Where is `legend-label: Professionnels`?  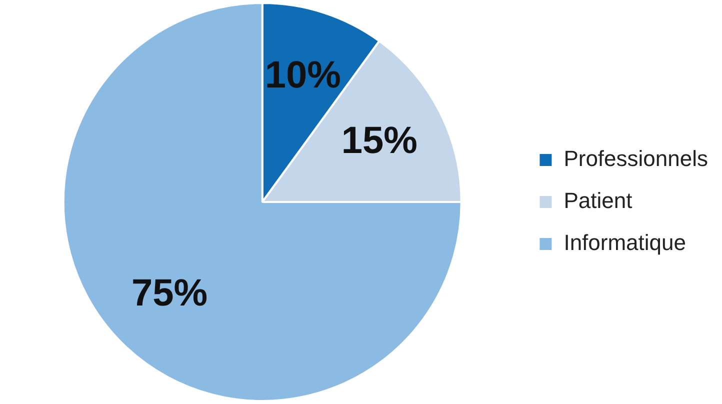
legend-label: Professionnels is located at coordinates (636, 159).